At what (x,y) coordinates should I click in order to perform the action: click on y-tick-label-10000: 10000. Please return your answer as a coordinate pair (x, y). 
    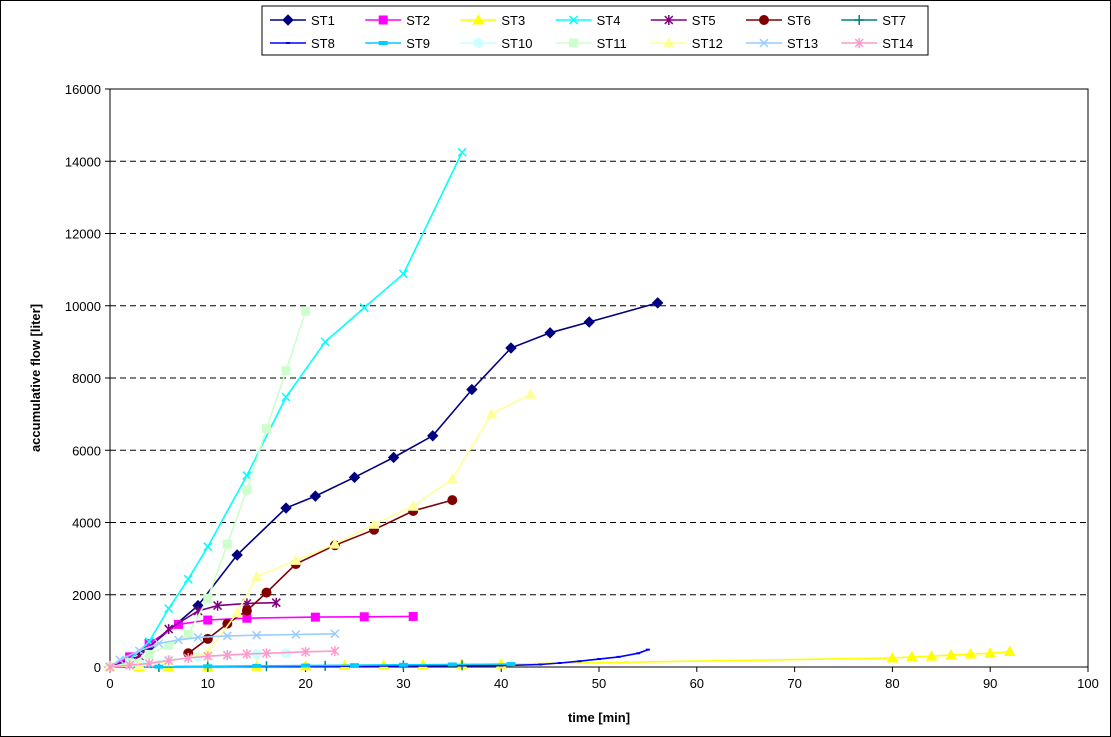
    Looking at the image, I should click on (83, 306).